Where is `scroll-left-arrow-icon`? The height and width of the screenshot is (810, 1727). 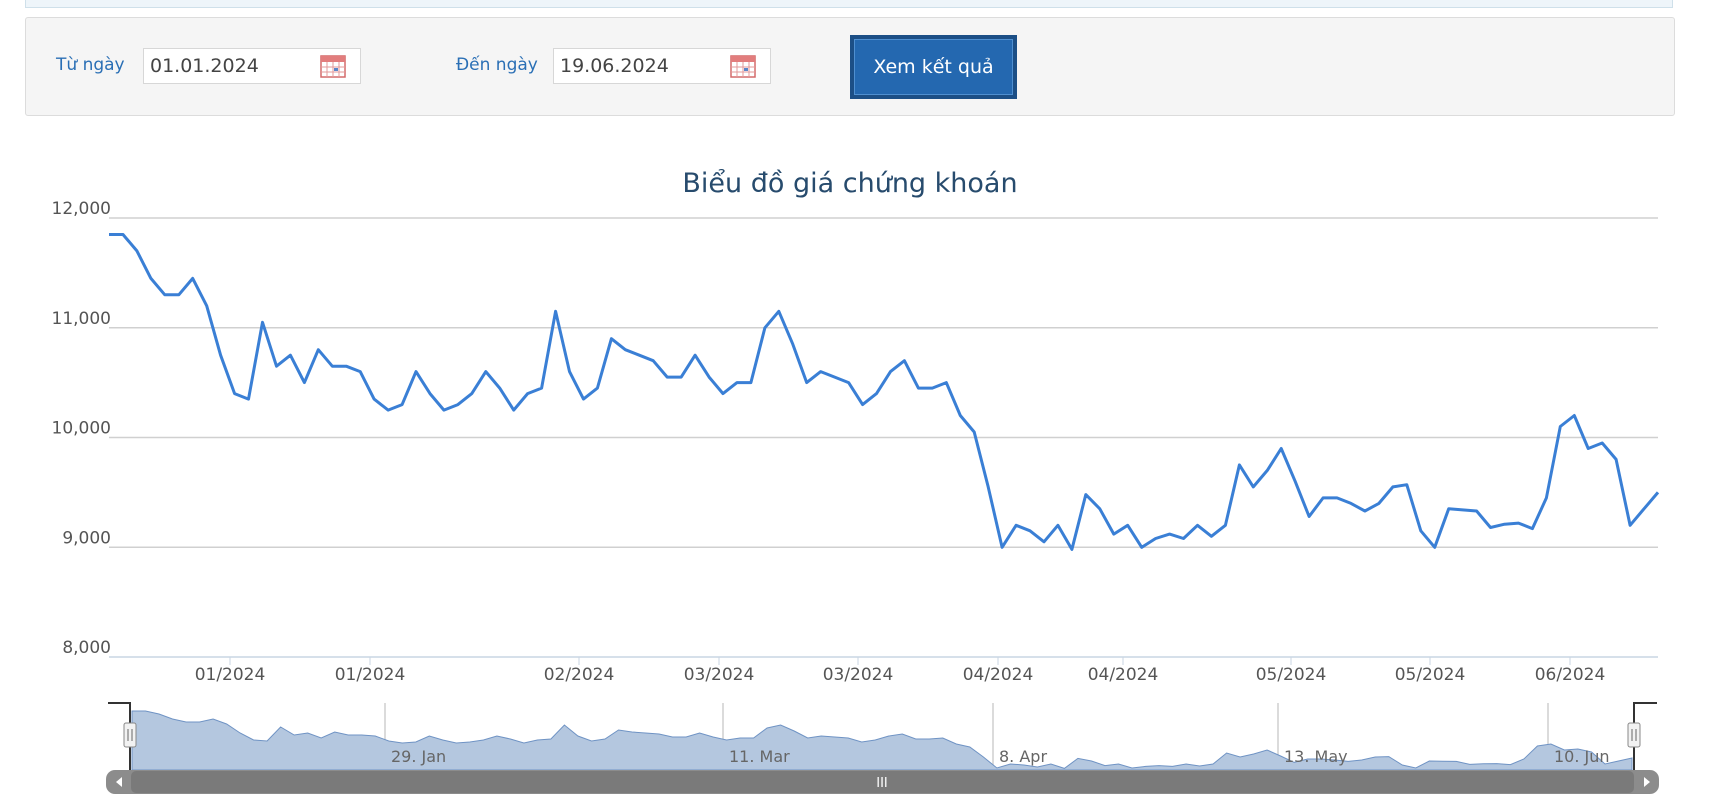 scroll-left-arrow-icon is located at coordinates (119, 782).